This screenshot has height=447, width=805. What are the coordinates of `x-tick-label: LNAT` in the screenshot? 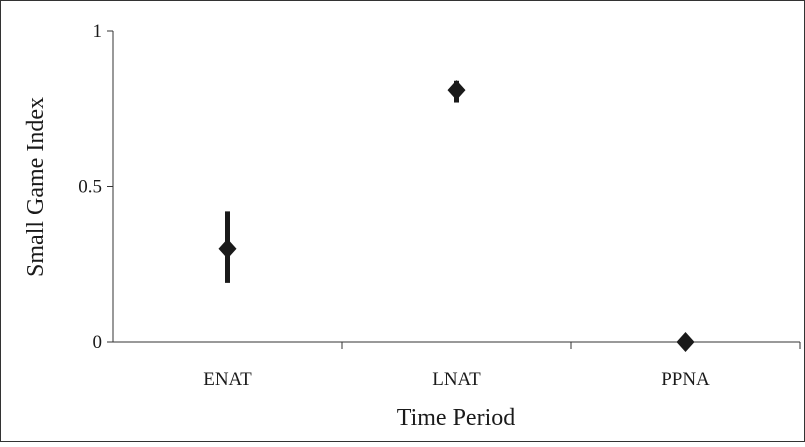 It's located at (456, 379).